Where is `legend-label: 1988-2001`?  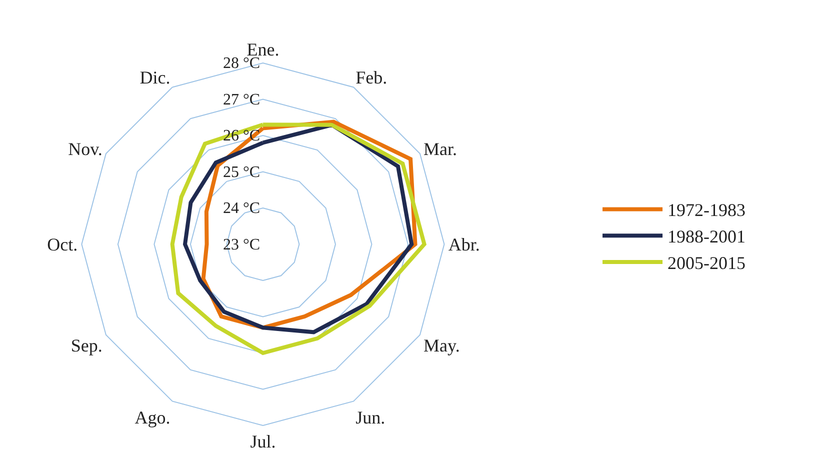 legend-label: 1988-2001 is located at coordinates (707, 236).